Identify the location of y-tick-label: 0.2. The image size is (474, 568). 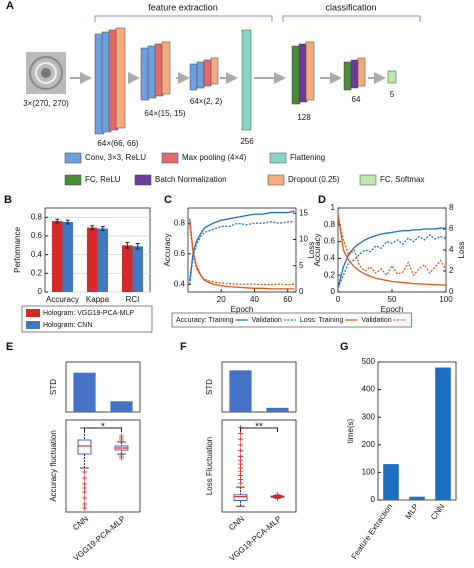
(330, 274).